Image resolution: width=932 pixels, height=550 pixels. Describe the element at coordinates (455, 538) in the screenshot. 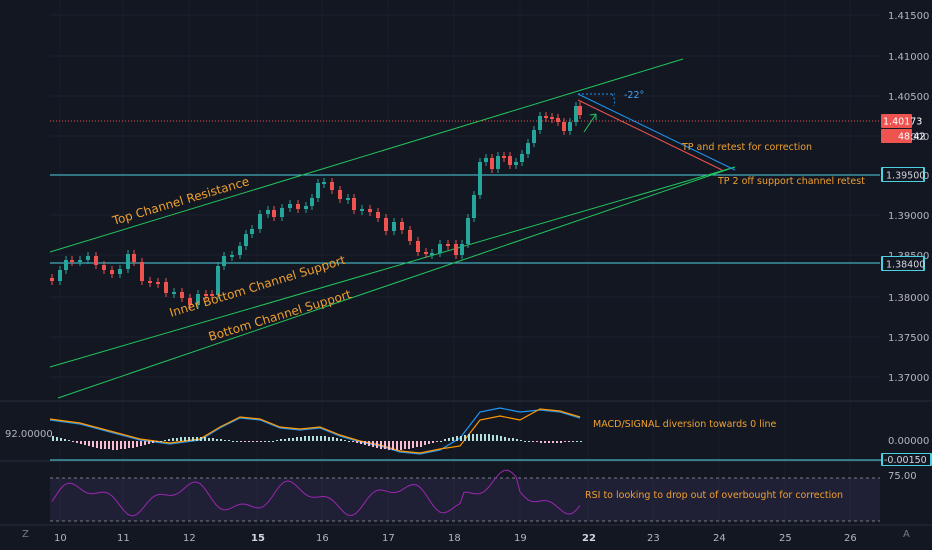

I see `time-axis: 10 11 12 15 16 17 18 19 22 23 24 25 26` at that location.